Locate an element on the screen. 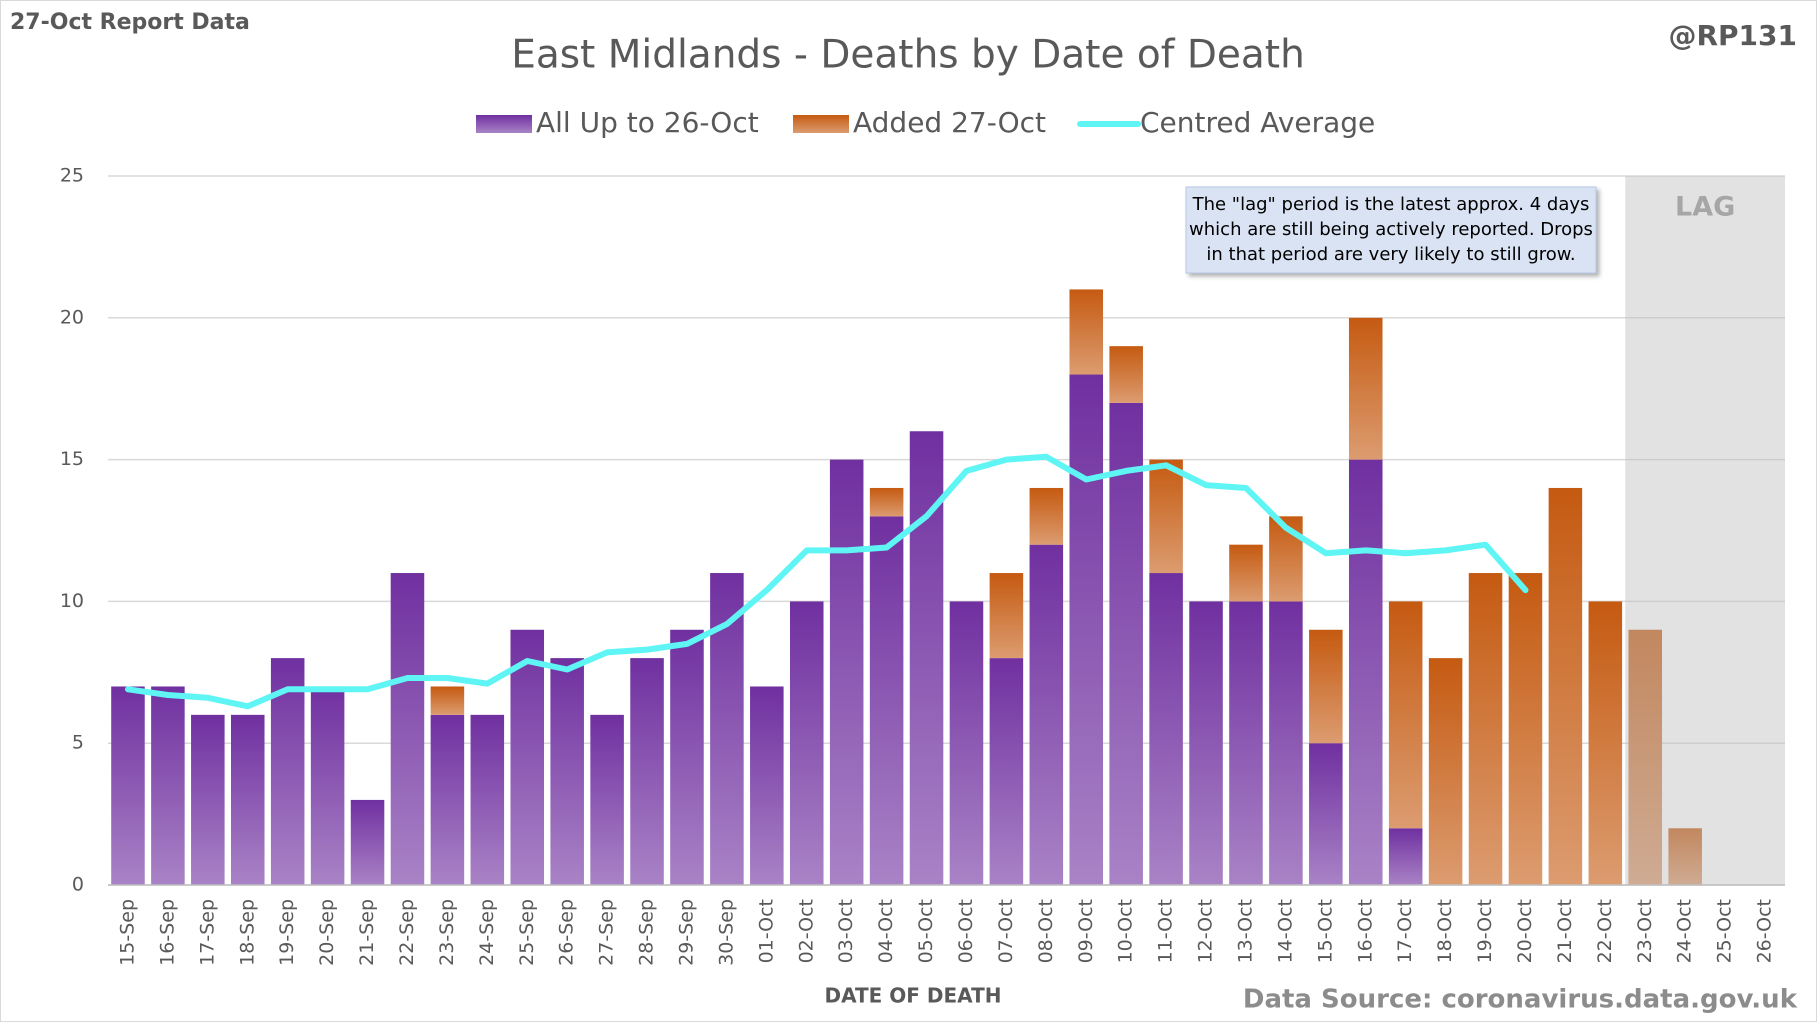  source: Data Source: coronavirus.data.gov.uk is located at coordinates (1520, 1000).